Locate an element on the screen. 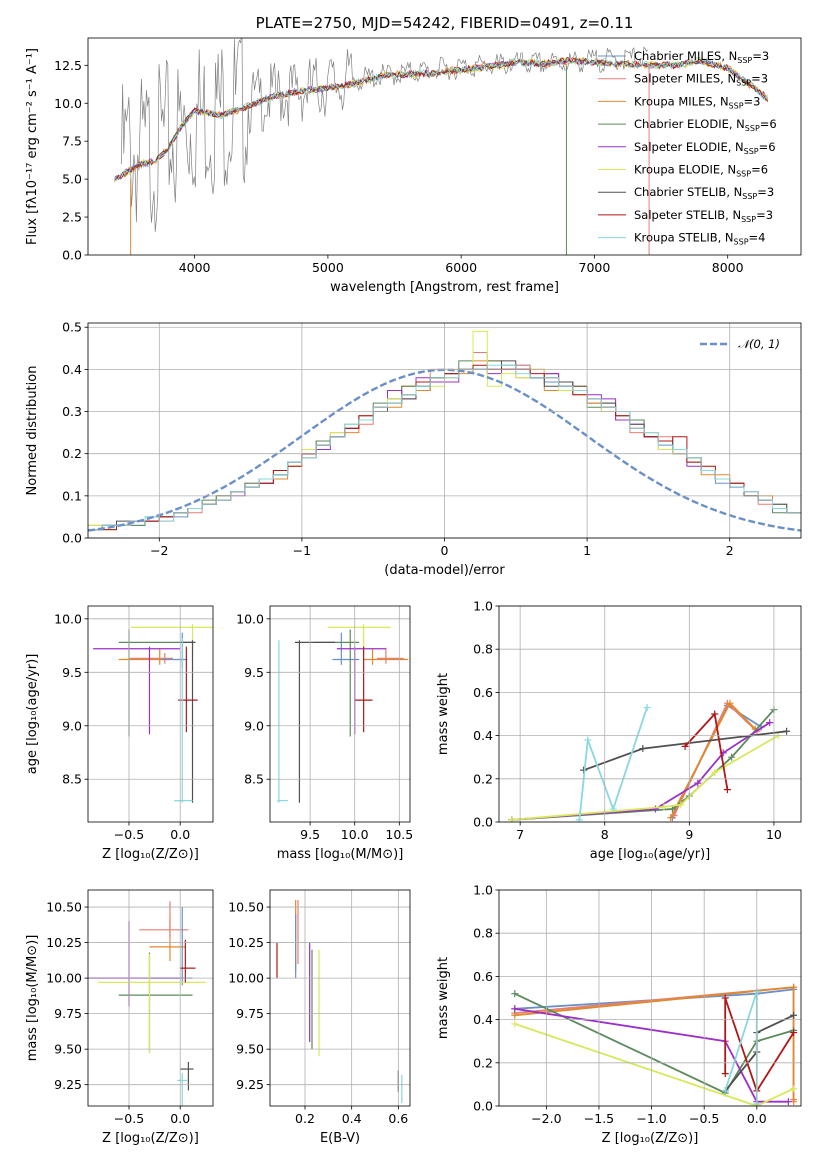  legend-label: Chabrier ELODIE, NSSP=6 is located at coordinates (705, 125).